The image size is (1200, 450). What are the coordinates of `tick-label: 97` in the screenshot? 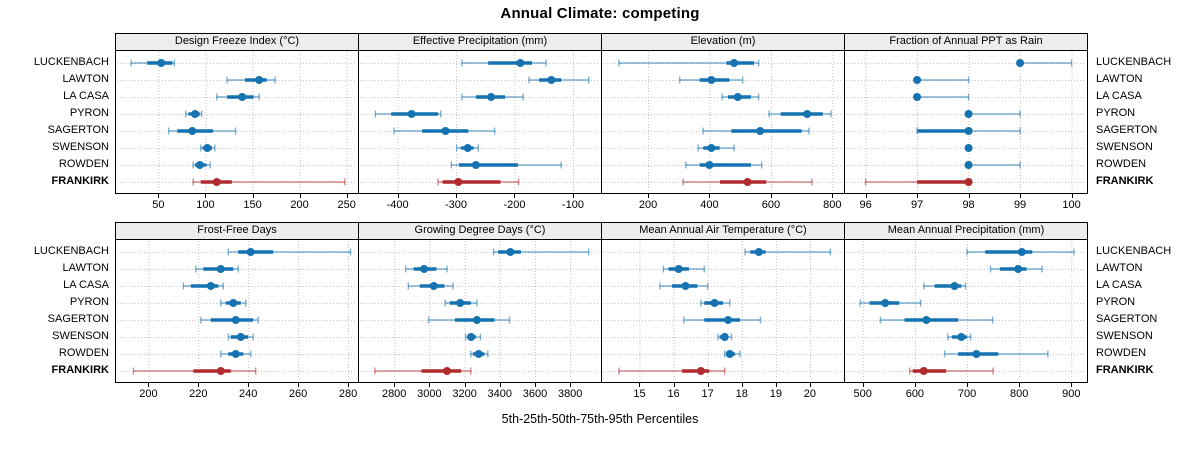 It's located at (917, 205).